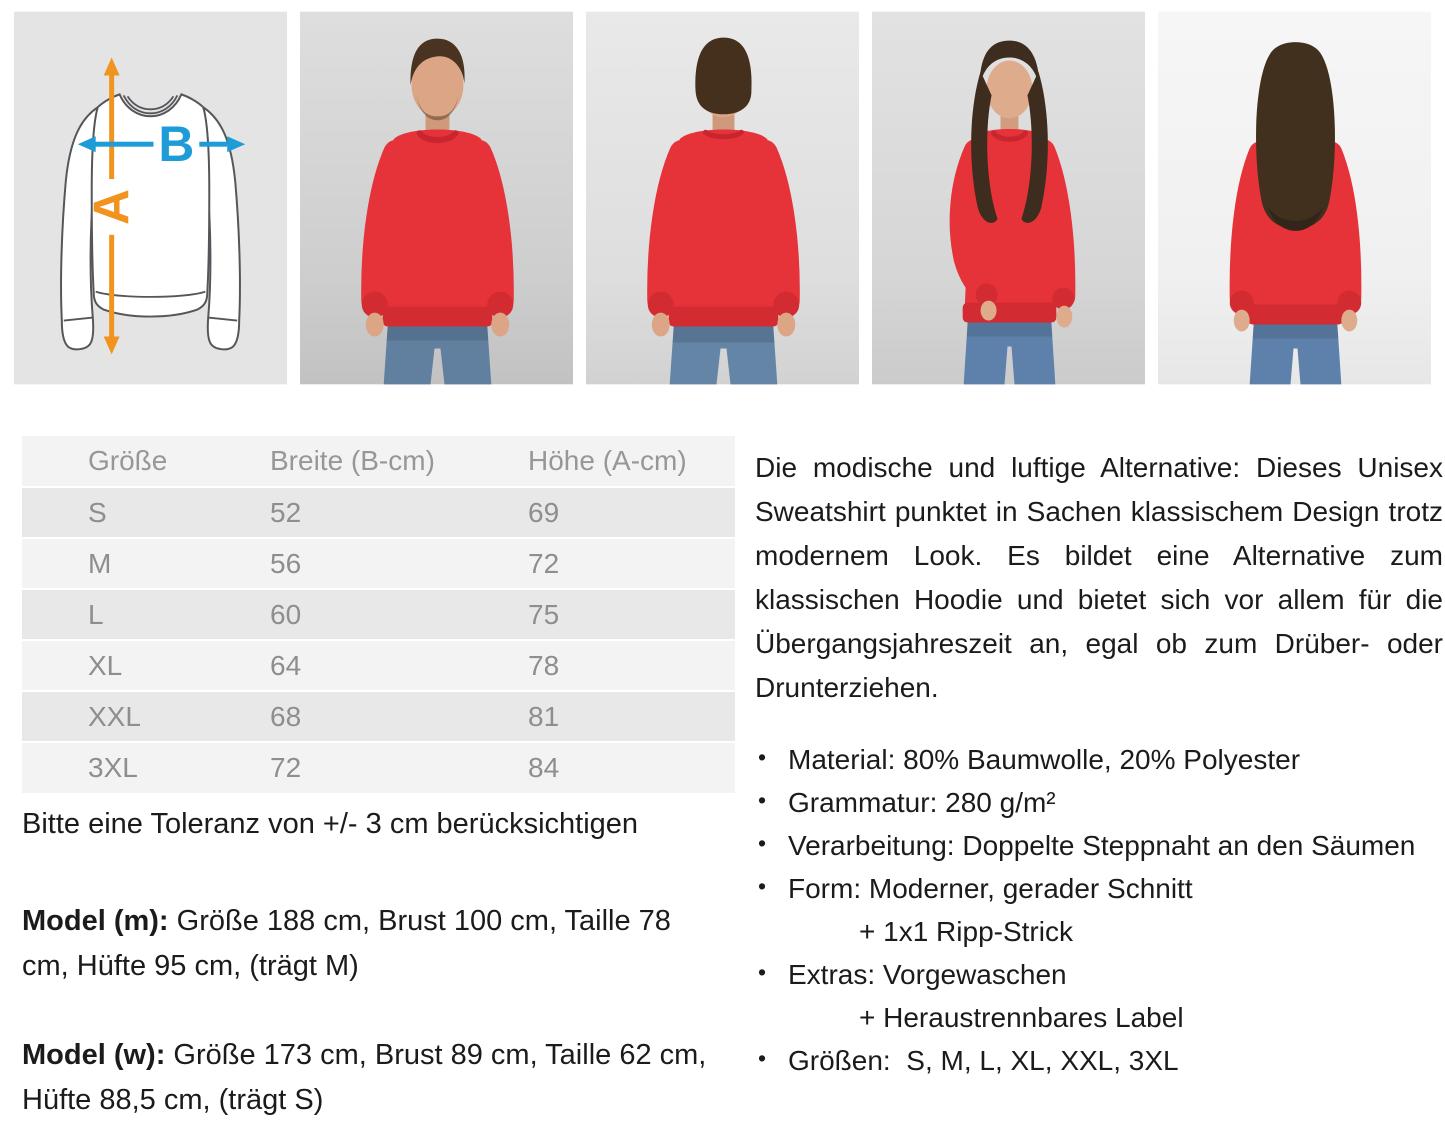 The image size is (1445, 1145). What do you see at coordinates (927, 974) in the screenshot?
I see `feature-text: Extras: Vorgewaschen` at bounding box center [927, 974].